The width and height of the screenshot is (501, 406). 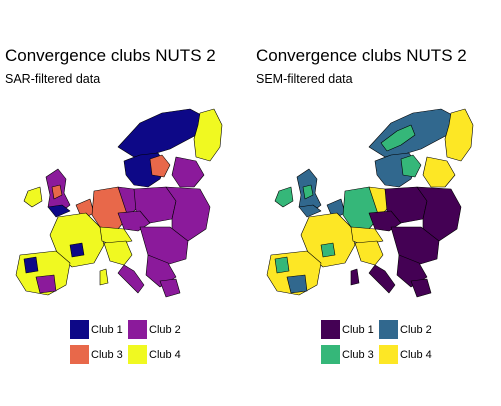 What do you see at coordinates (161, 133) in the screenshot?
I see `region-scandinavia-north` at bounding box center [161, 133].